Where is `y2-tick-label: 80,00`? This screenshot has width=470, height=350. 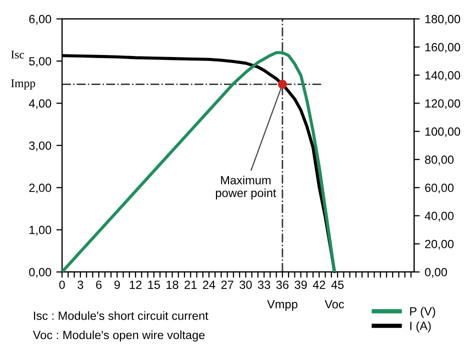
y2-tick-label: 80,00 is located at coordinates (439, 161).